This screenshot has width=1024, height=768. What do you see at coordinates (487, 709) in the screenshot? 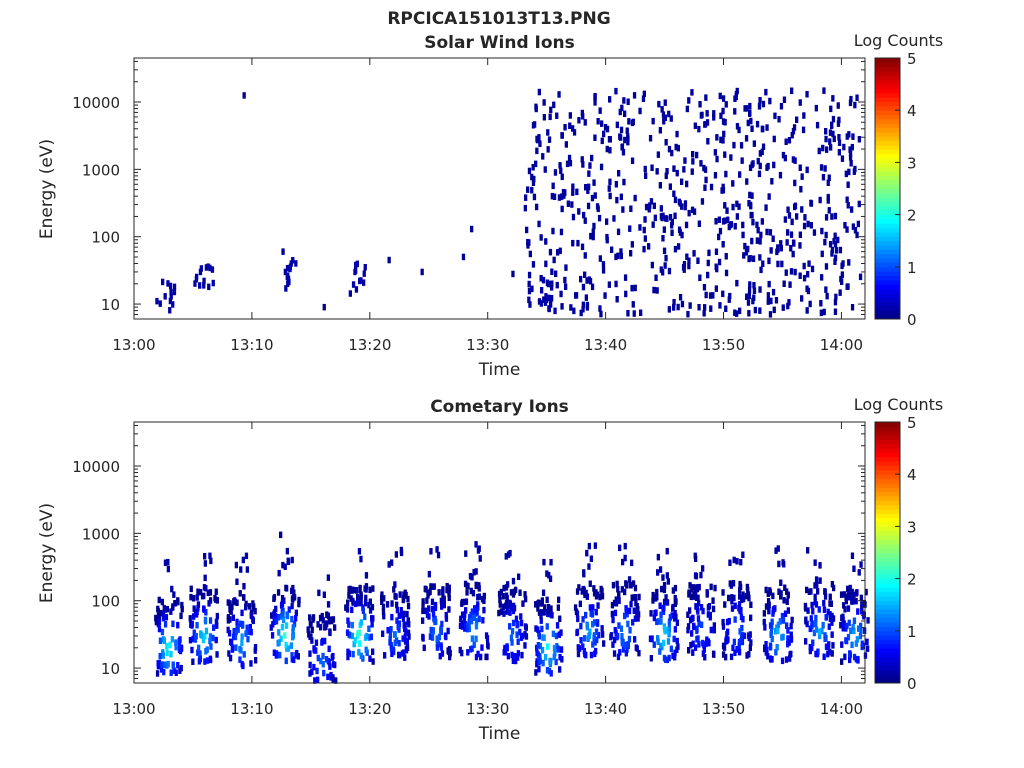
I see `x-tick-label: 13:30` at bounding box center [487, 709].